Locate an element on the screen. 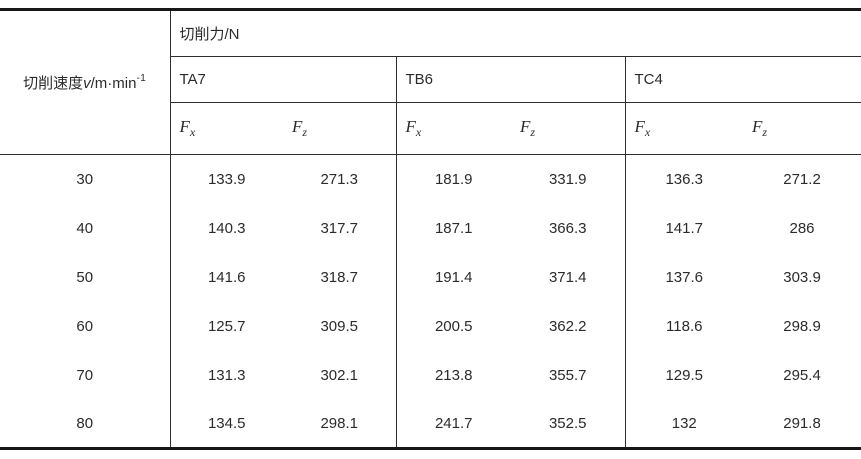 The image size is (861, 459). tc4-fx-cell: 118.6 is located at coordinates (683, 326).